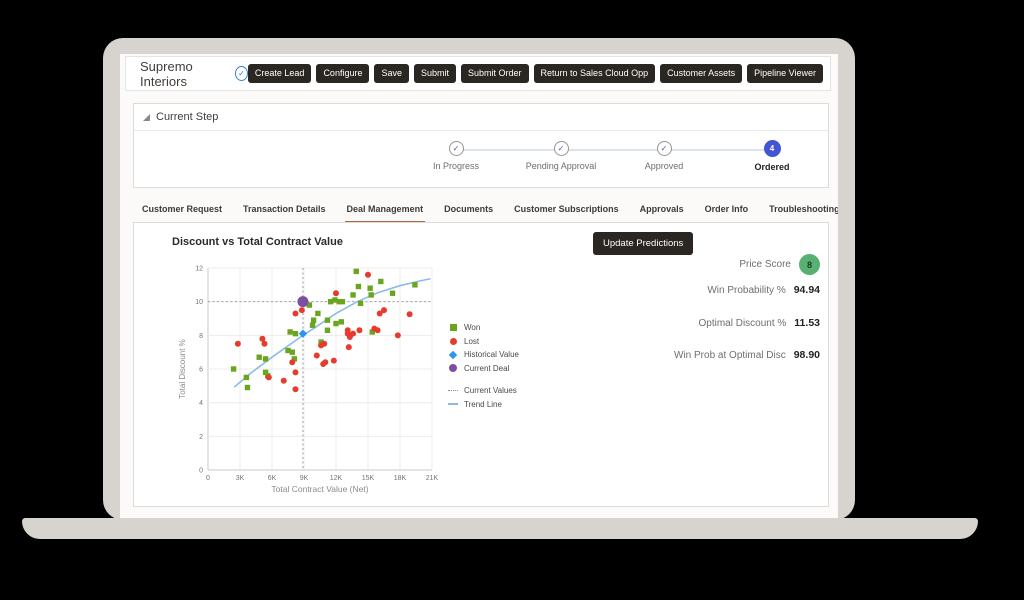 This screenshot has width=1024, height=600. I want to click on pipeline-viewer-button: Pipeline Viewer, so click(785, 73).